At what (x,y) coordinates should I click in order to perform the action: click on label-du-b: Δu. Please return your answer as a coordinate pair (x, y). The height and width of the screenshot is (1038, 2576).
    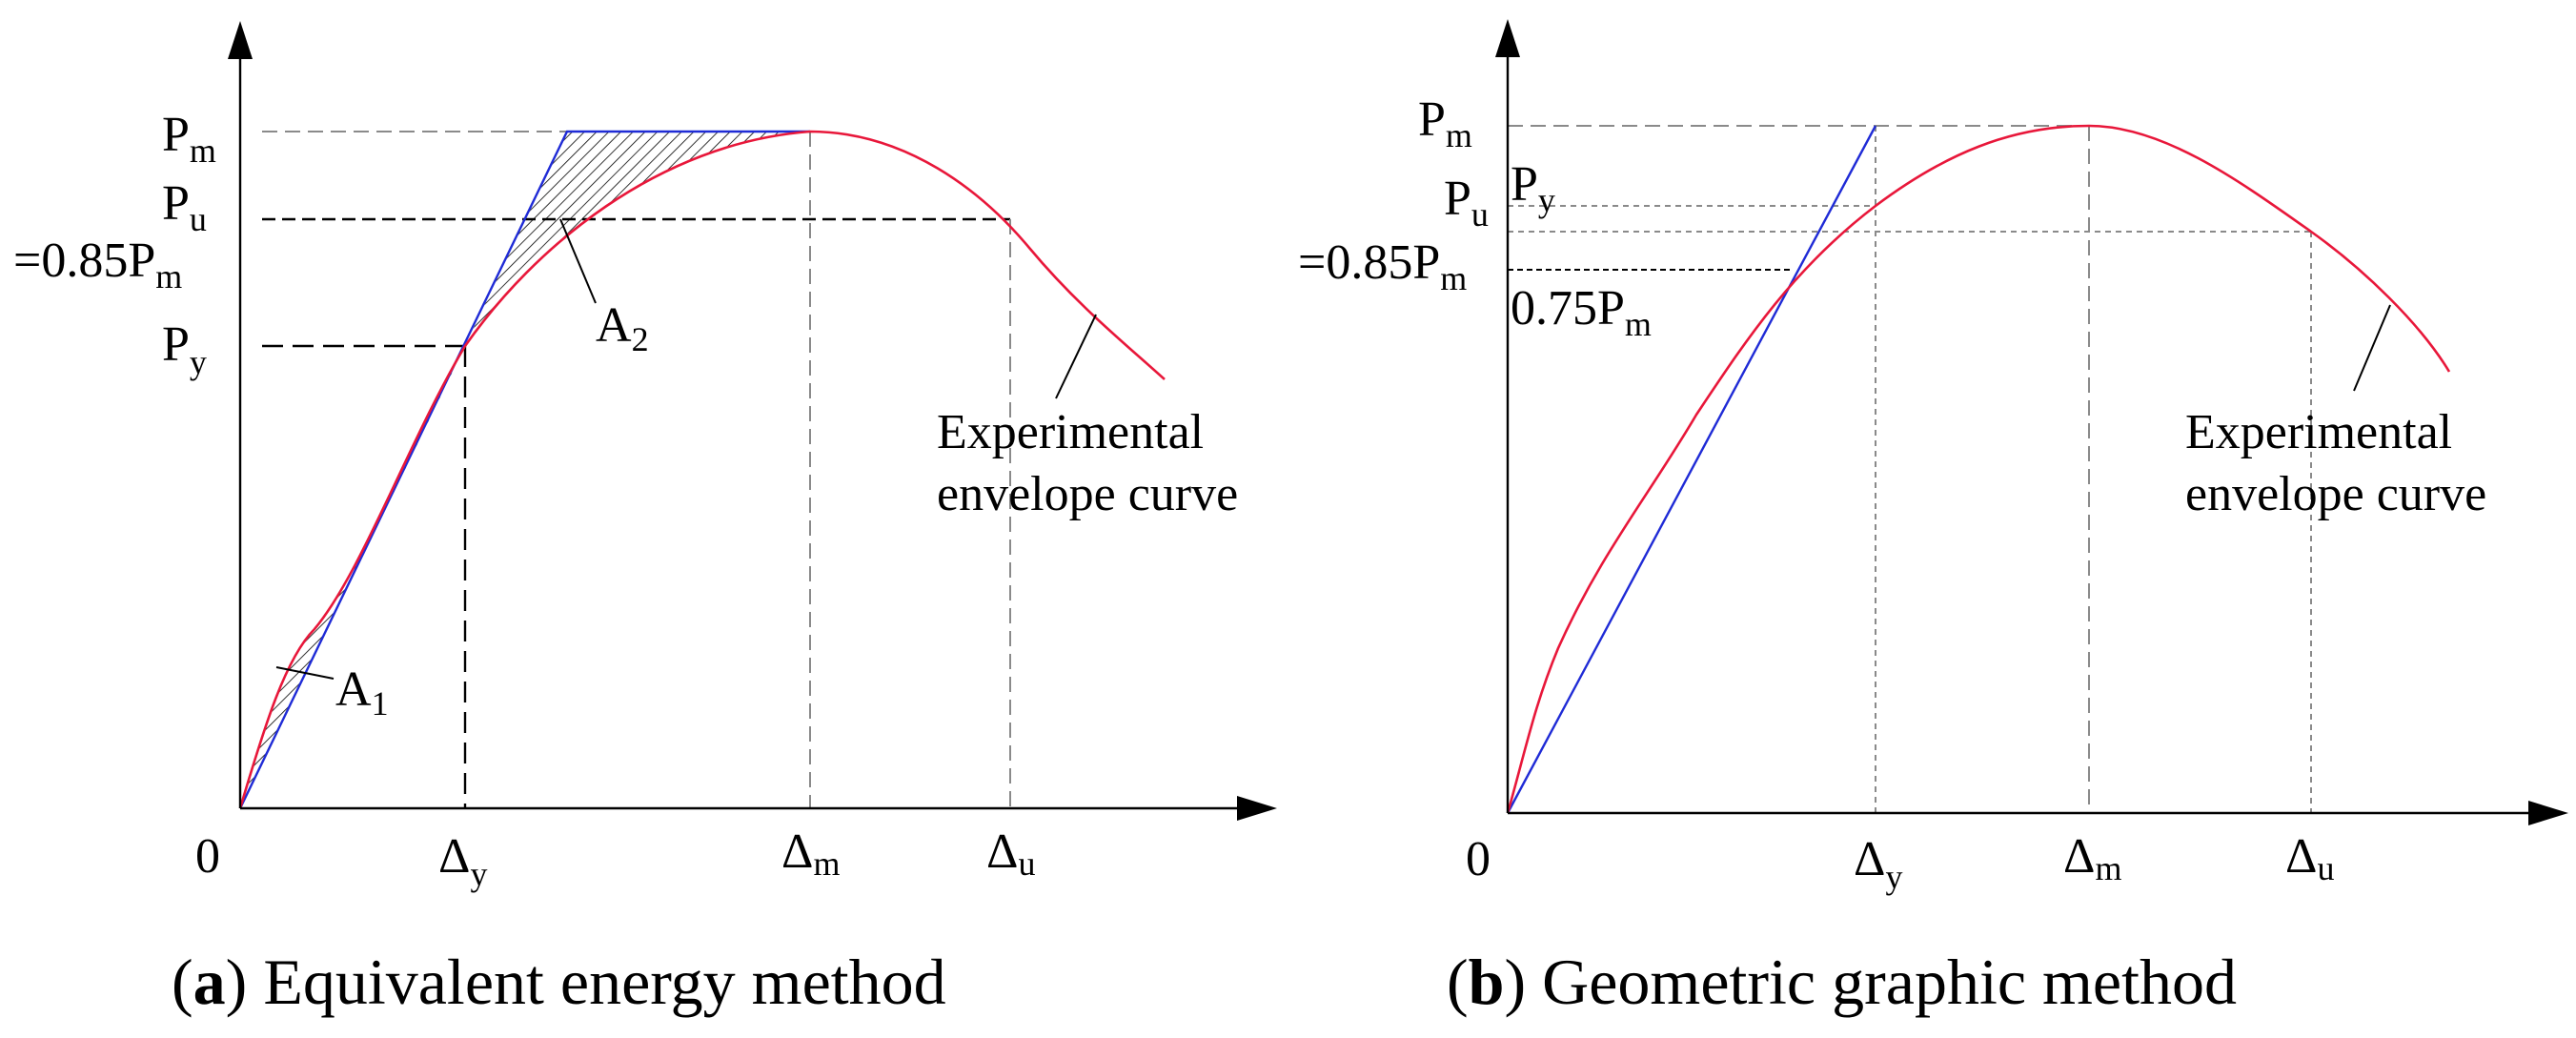
    Looking at the image, I should click on (2309, 858).